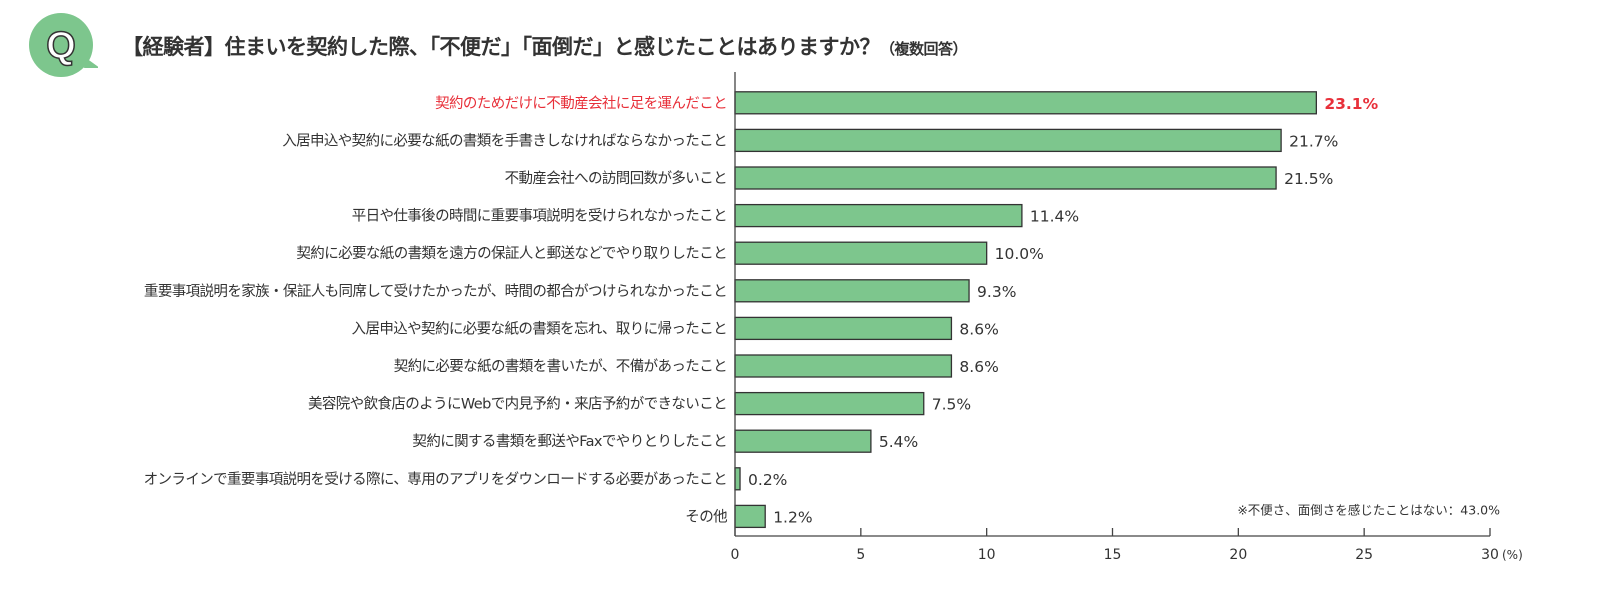 This screenshot has width=1612, height=595. Describe the element at coordinates (767, 480) in the screenshot. I see `value-label: 0.2%` at that location.